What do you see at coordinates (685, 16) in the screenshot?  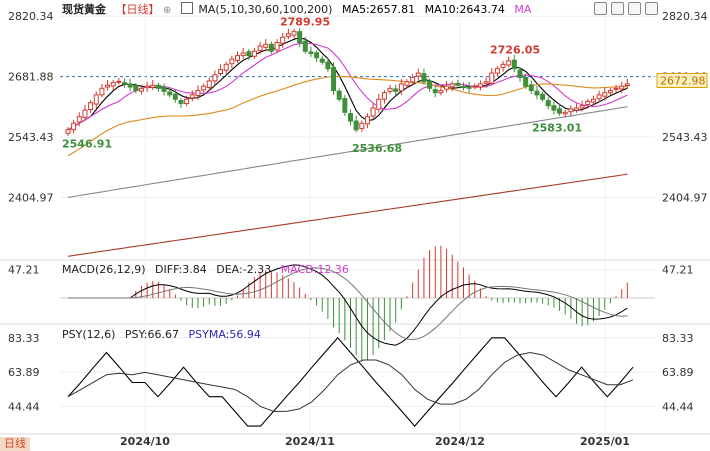 I see `y-tick-label-right: 2820.34` at bounding box center [685, 16].